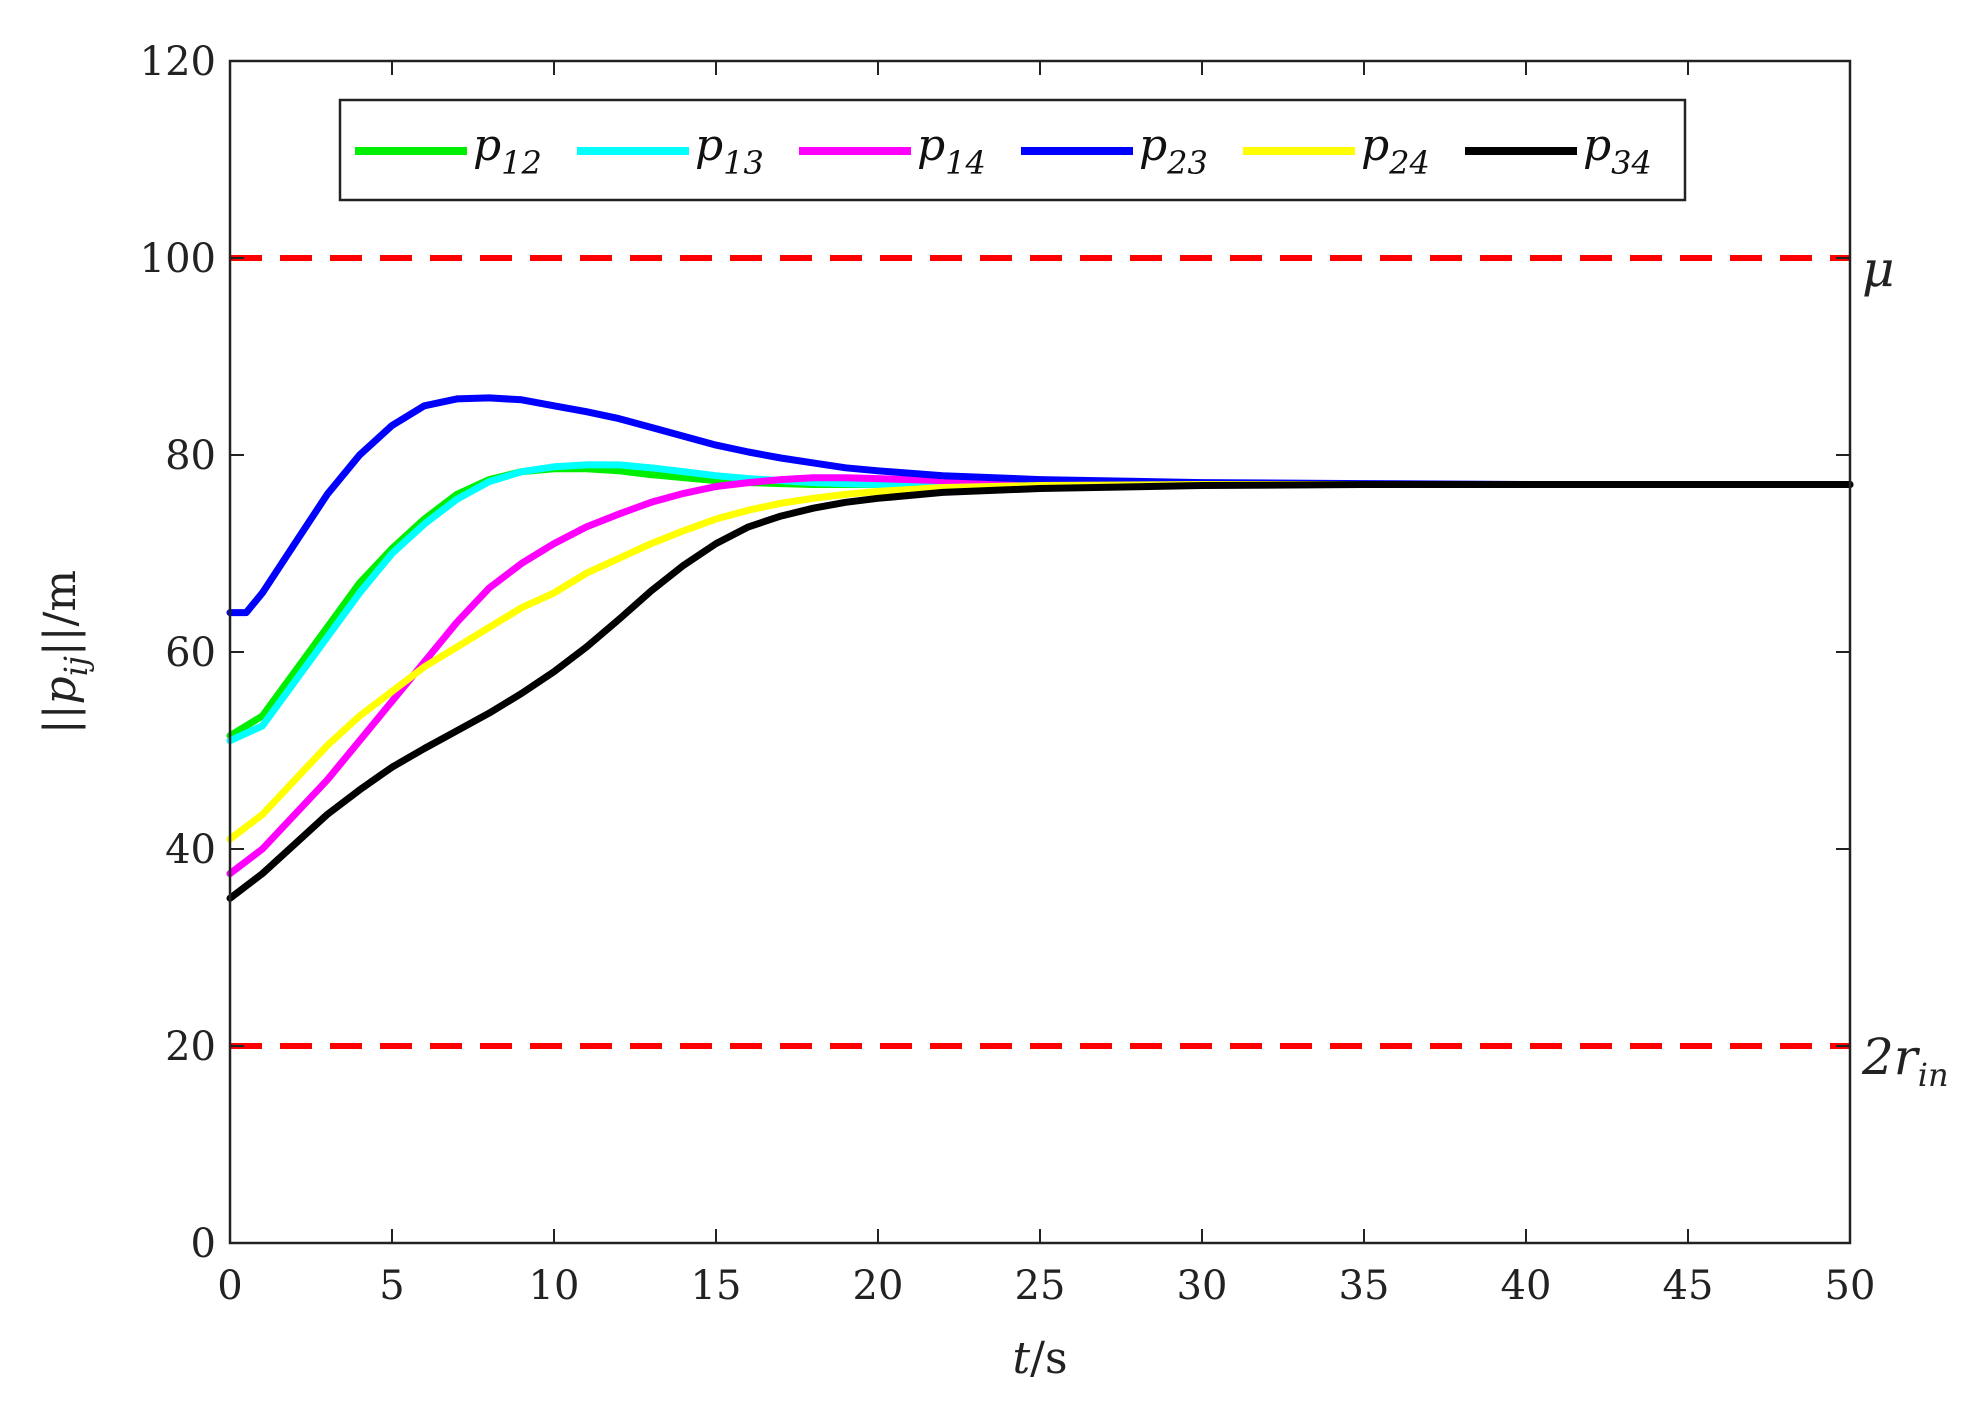 This screenshot has width=1971, height=1426. Describe the element at coordinates (391, 1286) in the screenshot. I see `x-tick-label: 5` at that location.